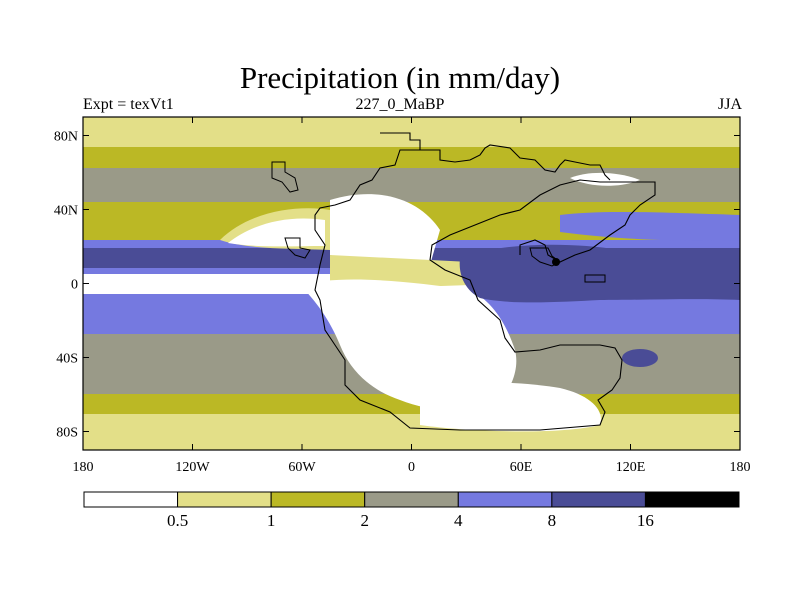 Image resolution: width=800 pixels, height=600 pixels. What do you see at coordinates (66, 211) in the screenshot?
I see `lat-tick-label: 40N` at bounding box center [66, 211].